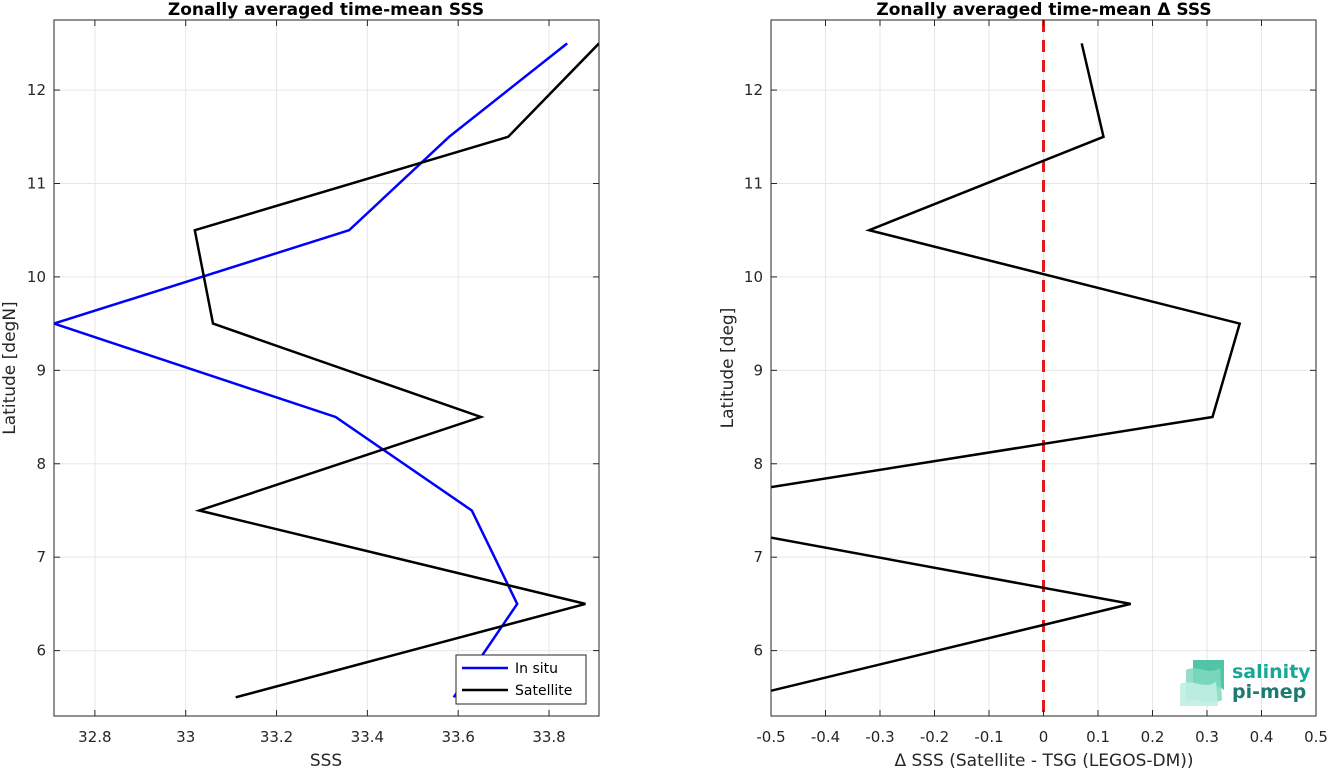 The height and width of the screenshot is (769, 1330). Describe the element at coordinates (10, 367) in the screenshot. I see `y-axis-label: Latitude [degN]` at that location.